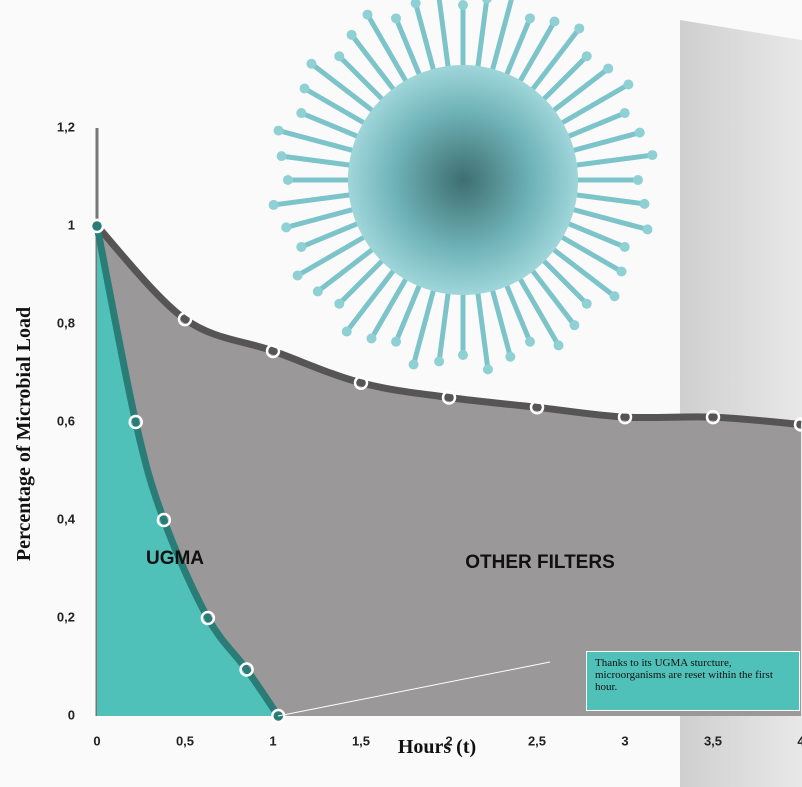 Image resolution: width=802 pixels, height=787 pixels. Describe the element at coordinates (66, 420) in the screenshot. I see `y-tick-label: 0,6` at that location.